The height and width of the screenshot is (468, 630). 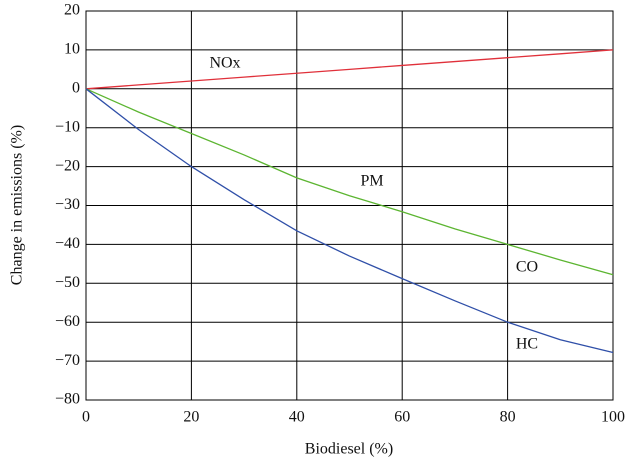 I want to click on y-tick-label: 0, so click(x=76, y=87).